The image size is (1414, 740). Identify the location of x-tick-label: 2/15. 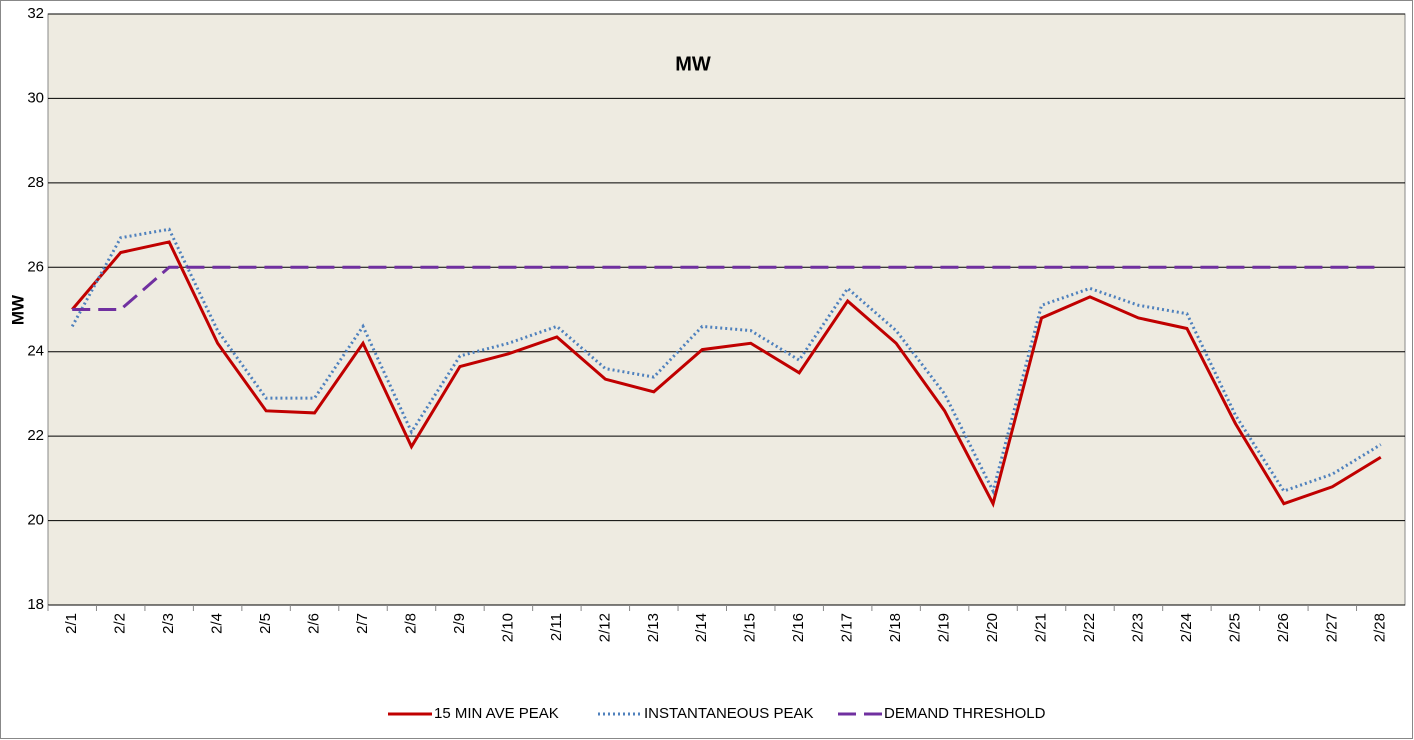
(750, 627).